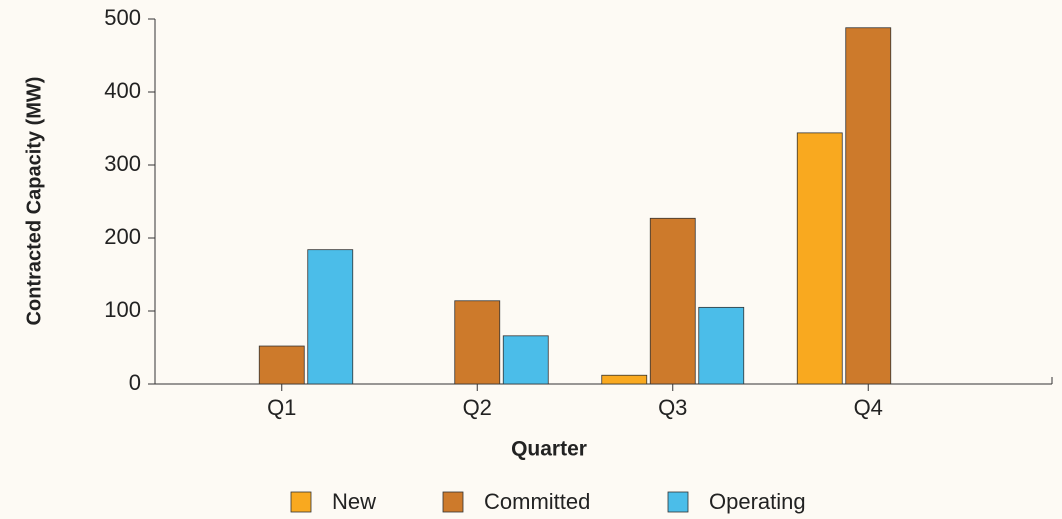 This screenshot has width=1062, height=519. I want to click on x-tick-label: Q4, so click(868, 407).